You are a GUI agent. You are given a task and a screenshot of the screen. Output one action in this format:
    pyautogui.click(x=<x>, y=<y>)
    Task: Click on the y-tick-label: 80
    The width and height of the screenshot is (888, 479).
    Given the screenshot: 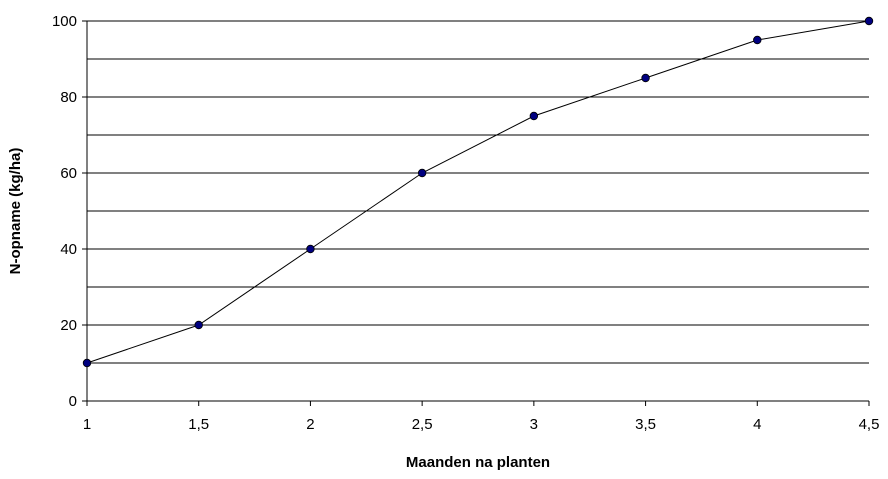 What is the action you would take?
    pyautogui.click(x=68, y=97)
    